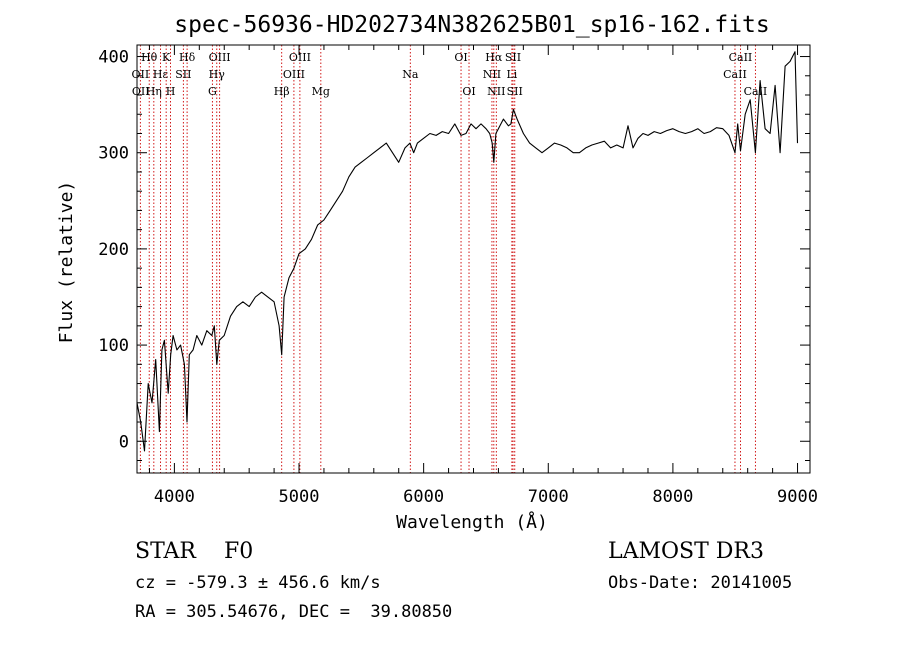  What do you see at coordinates (154, 91) in the screenshot?
I see `line-label: Hη` at bounding box center [154, 91].